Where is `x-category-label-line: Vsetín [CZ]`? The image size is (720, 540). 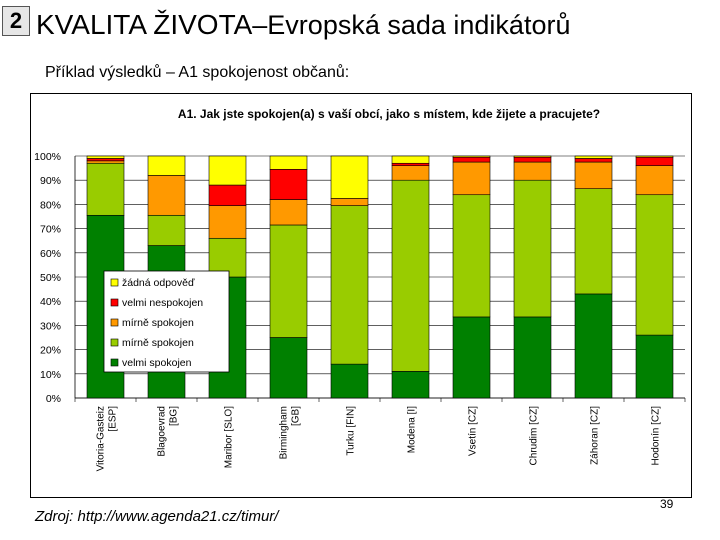 x-category-label-line: Vsetín [CZ] is located at coordinates (473, 431).